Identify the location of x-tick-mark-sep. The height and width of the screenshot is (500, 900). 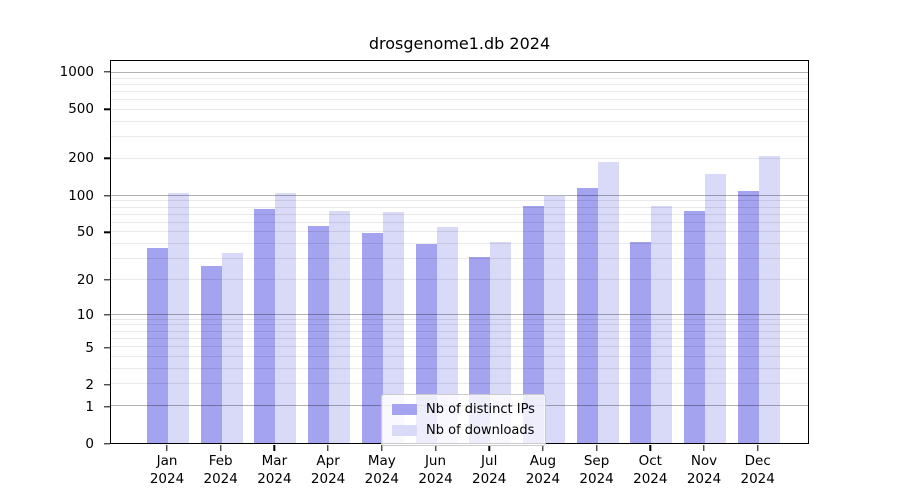
(596, 448).